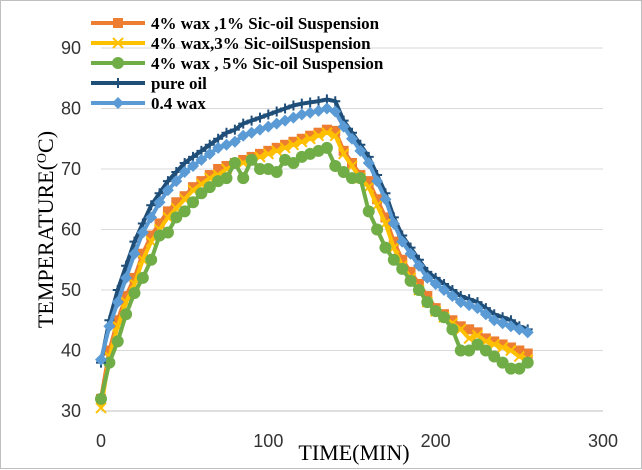 This screenshot has height=470, width=642. Describe the element at coordinates (71, 169) in the screenshot. I see `y-tick-label: 70` at that location.